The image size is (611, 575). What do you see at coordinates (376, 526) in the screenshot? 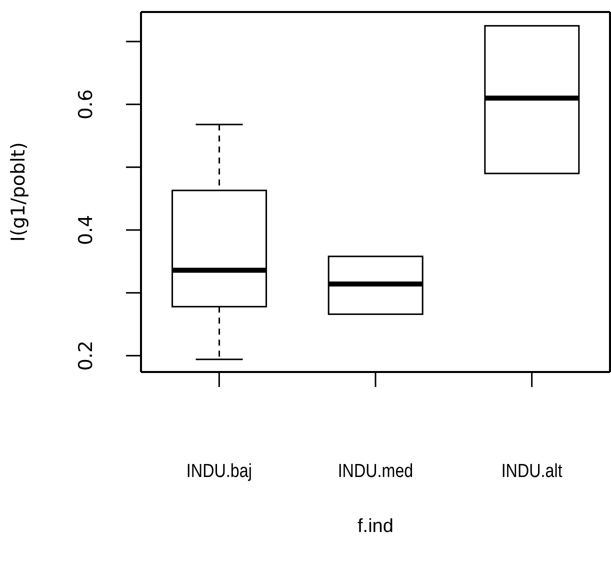
I see `x-axis-title: f.ind` at bounding box center [376, 526].